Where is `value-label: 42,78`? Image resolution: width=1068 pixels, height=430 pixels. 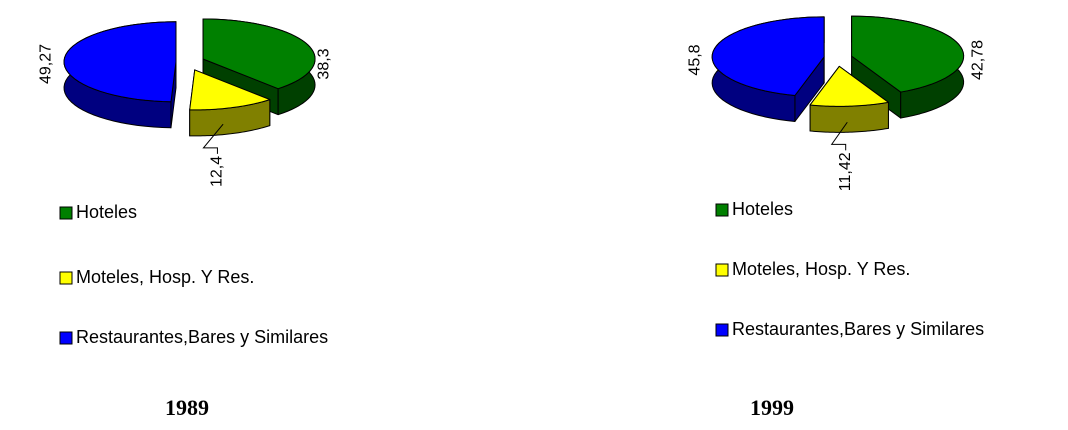
value-label: 42,78 is located at coordinates (978, 60).